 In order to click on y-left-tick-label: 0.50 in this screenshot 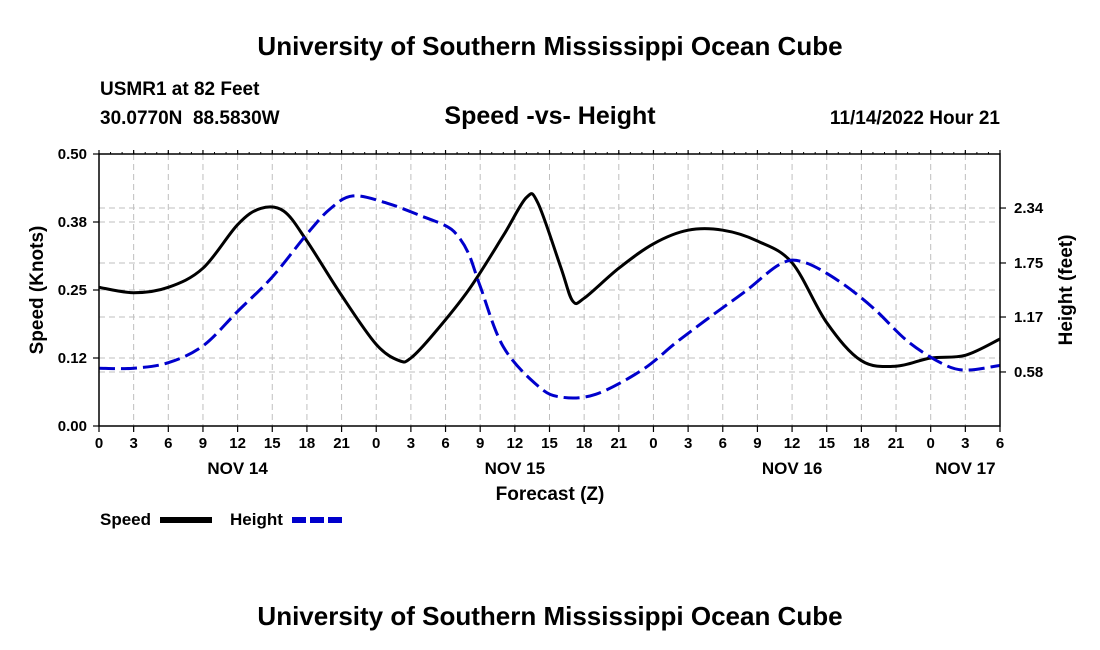, I will do `click(72, 154)`.